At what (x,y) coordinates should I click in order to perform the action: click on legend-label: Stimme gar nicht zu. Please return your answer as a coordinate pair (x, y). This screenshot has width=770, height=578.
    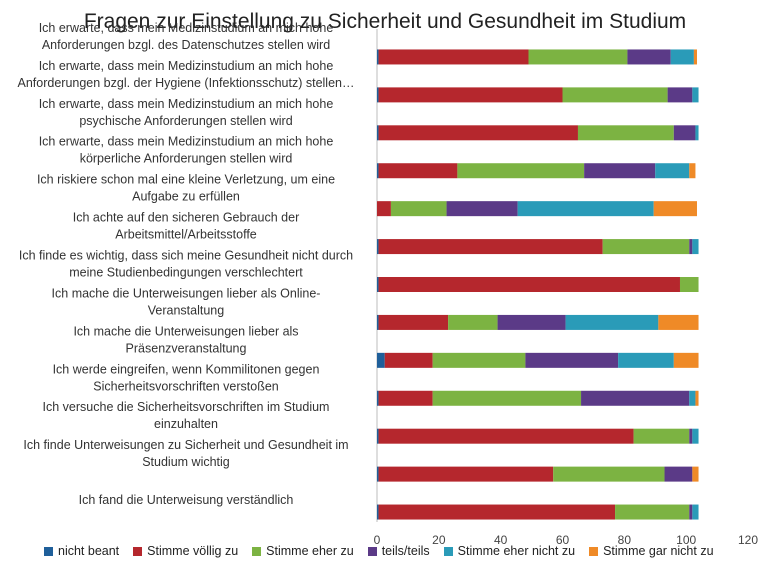
    Looking at the image, I should click on (658, 551).